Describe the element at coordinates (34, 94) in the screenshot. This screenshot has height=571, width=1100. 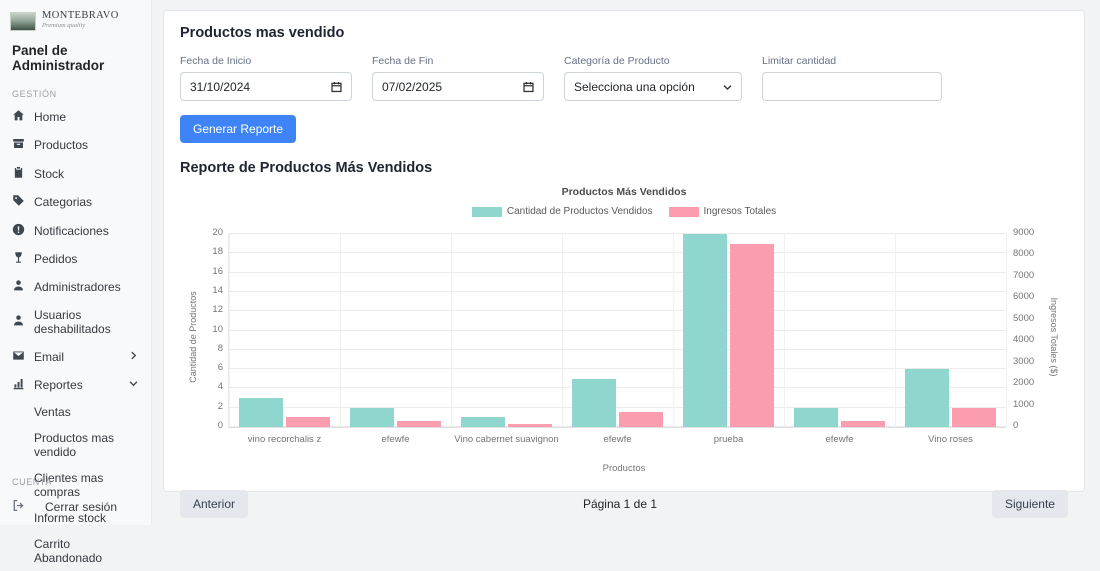
I see `section-gestion-label: GESTIÓN` at that location.